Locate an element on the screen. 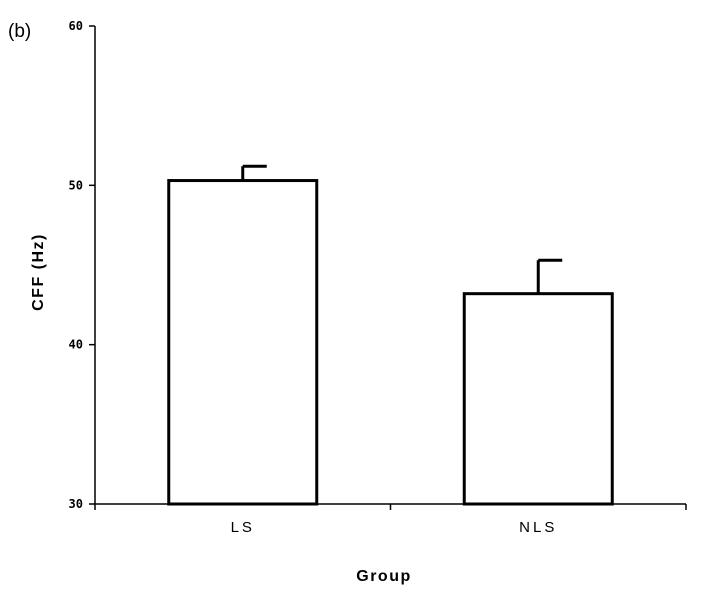  y-tick-label-60: 60 is located at coordinates (76, 26).